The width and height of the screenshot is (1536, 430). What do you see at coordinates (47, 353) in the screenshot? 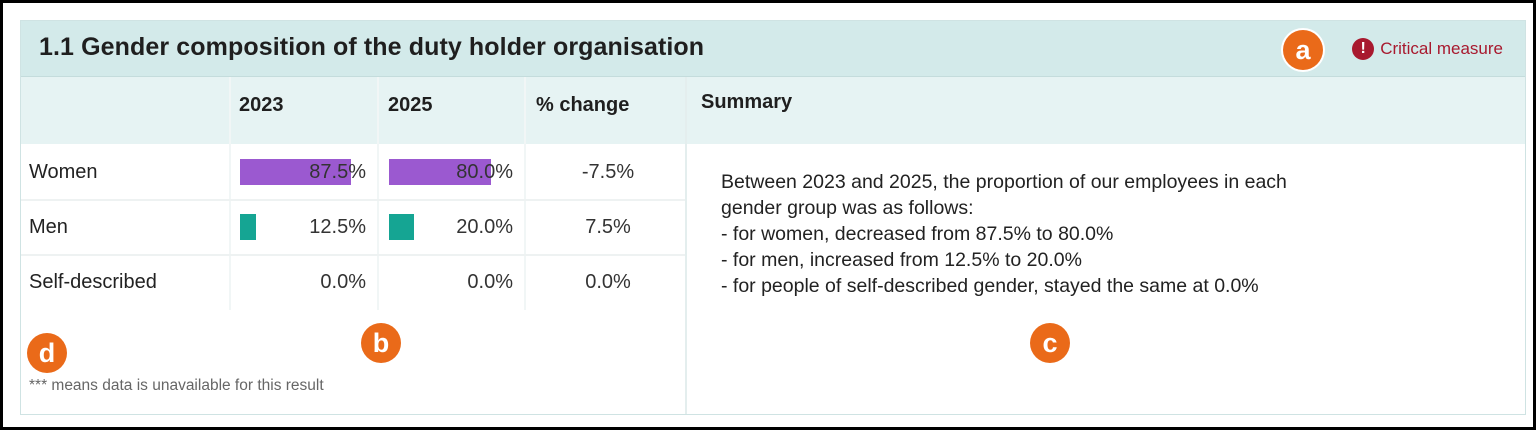
I see `callout-d: d` at bounding box center [47, 353].